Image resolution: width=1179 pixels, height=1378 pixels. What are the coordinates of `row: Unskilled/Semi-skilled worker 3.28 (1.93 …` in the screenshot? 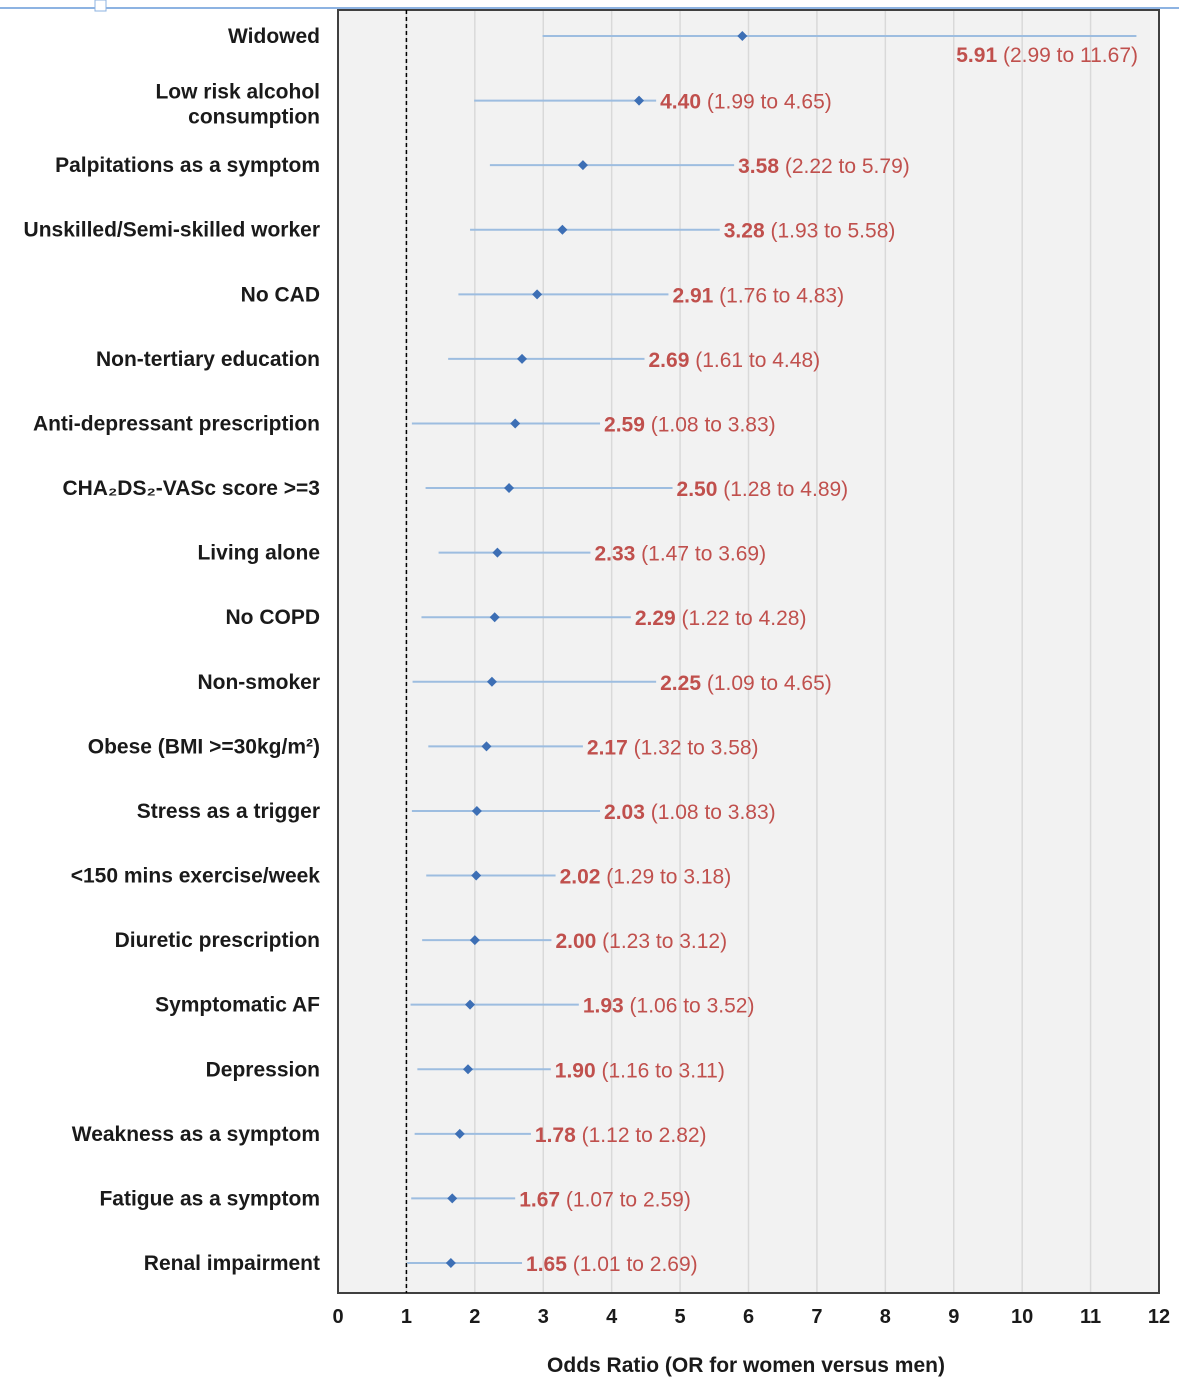 It's located at (460, 231).